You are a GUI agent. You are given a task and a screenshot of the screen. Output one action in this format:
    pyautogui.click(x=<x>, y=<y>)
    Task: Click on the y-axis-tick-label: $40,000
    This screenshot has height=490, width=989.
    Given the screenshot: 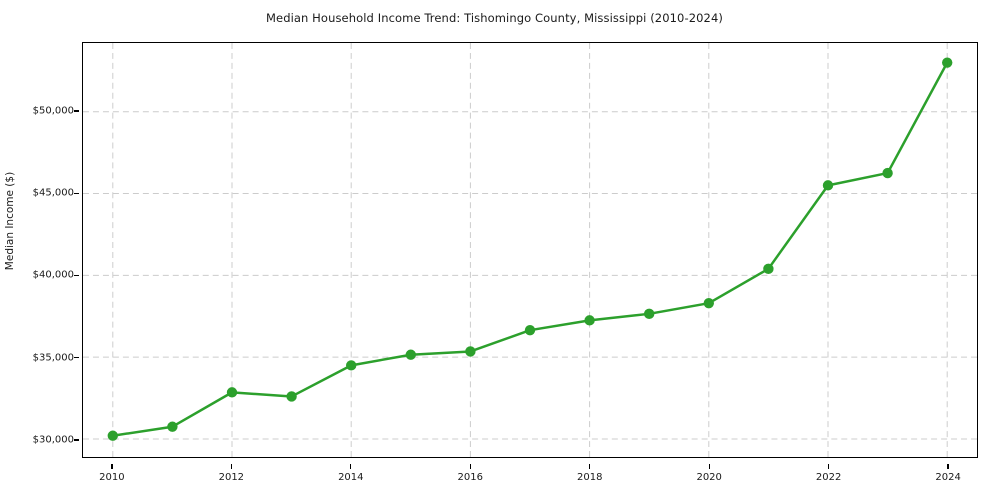 What is the action you would take?
    pyautogui.click(x=53, y=275)
    